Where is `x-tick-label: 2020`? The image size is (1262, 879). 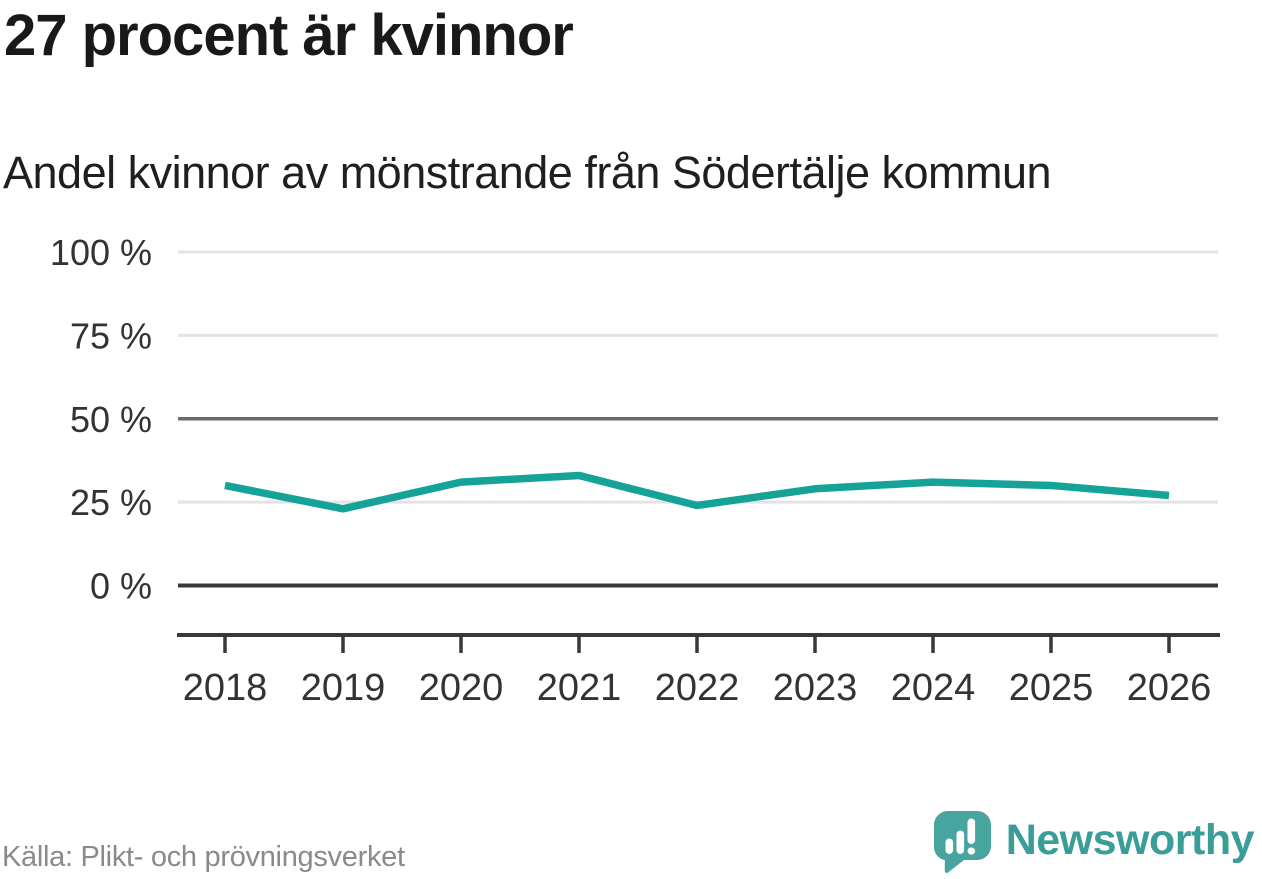
x-tick-label: 2020 is located at coordinates (461, 688).